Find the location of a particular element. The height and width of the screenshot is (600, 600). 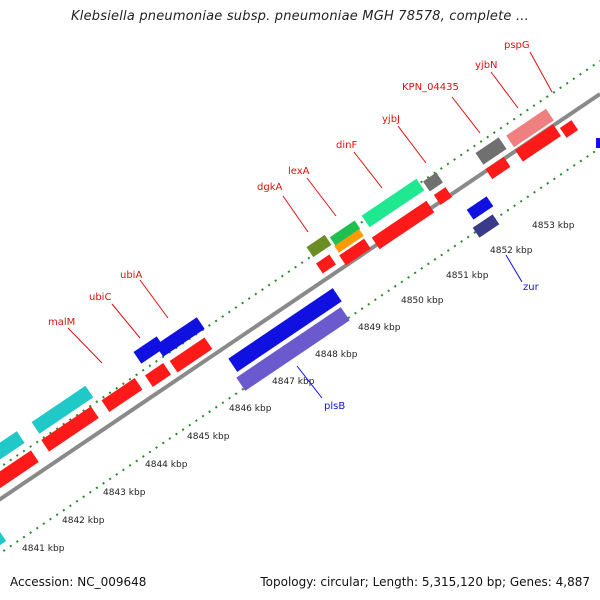

gene-olive-dgkA is located at coordinates (319, 246).